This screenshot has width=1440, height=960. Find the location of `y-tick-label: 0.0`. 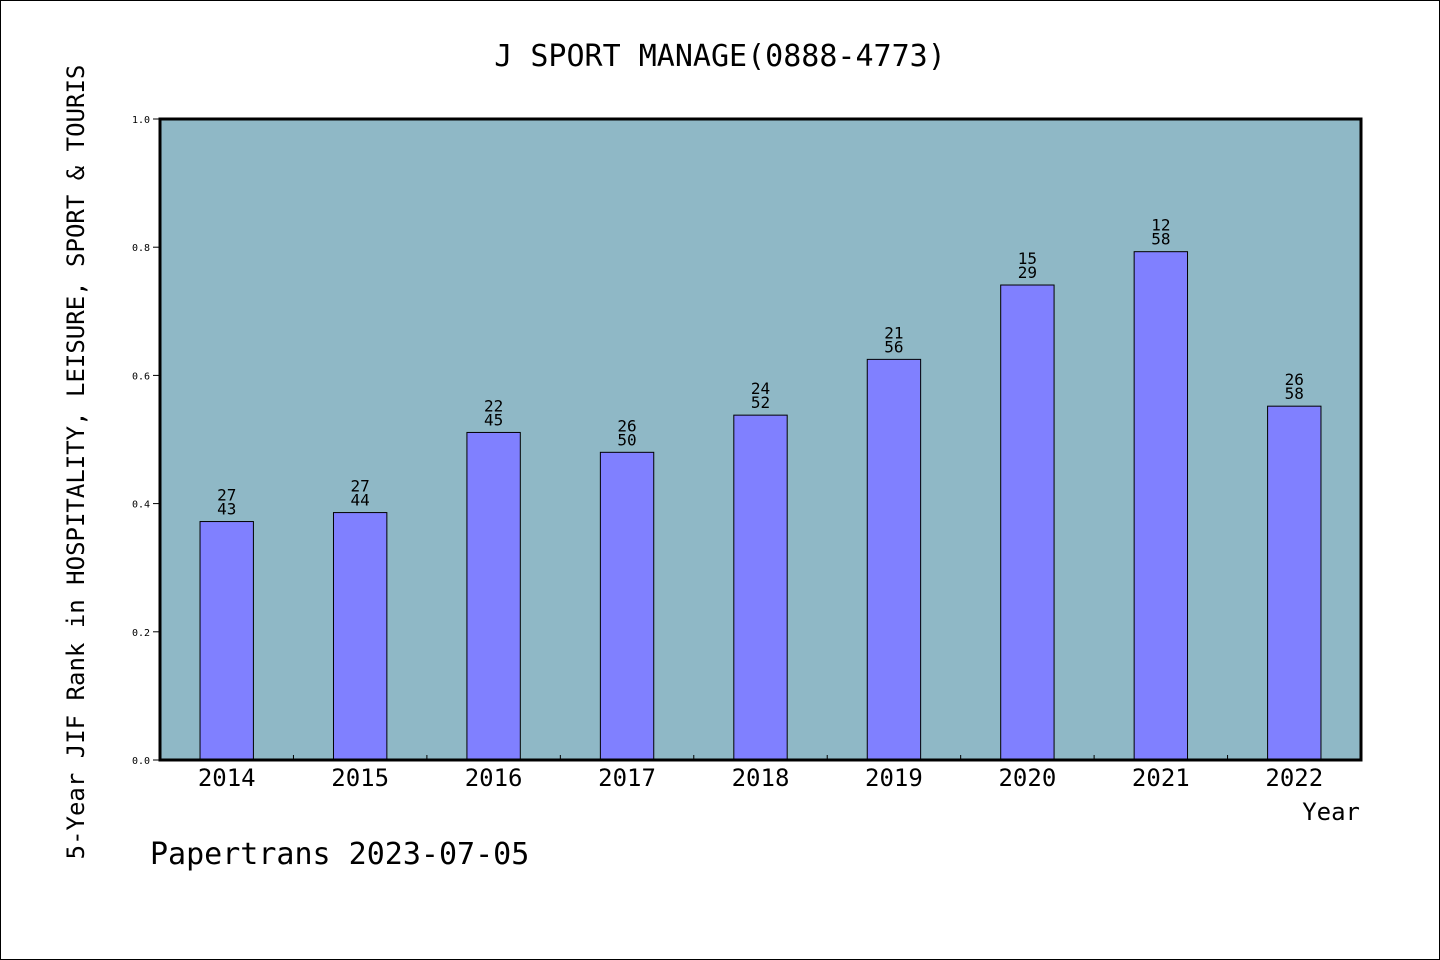

y-tick-label: 0.0 is located at coordinates (141, 761).